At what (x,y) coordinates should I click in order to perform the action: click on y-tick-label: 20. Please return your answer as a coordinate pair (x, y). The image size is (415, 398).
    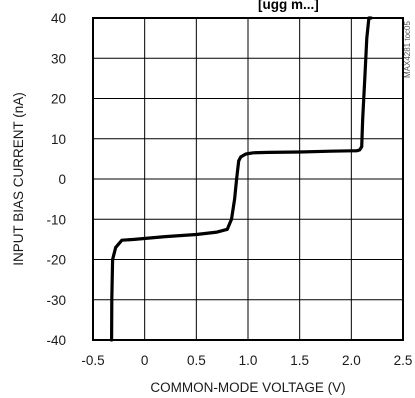
    Looking at the image, I should click on (58, 99).